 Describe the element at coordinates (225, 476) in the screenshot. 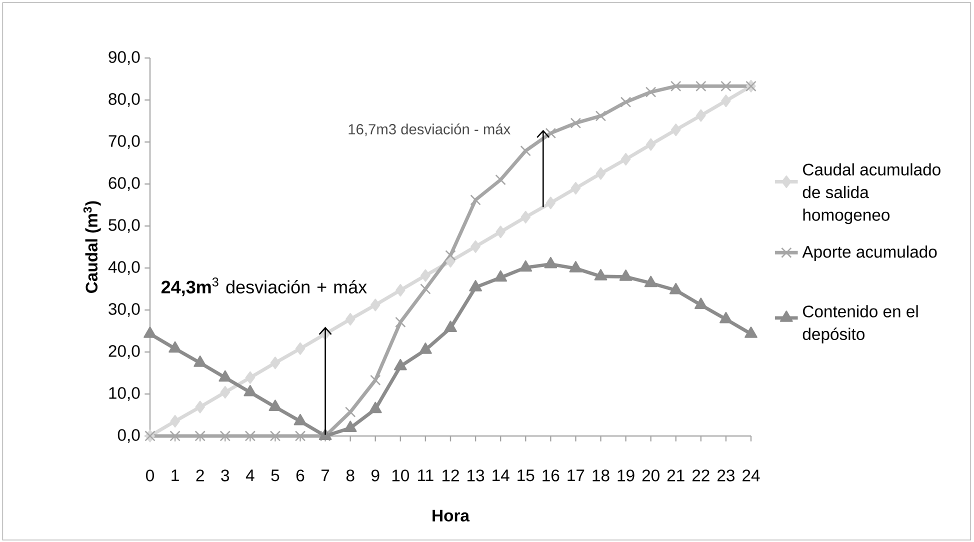

I see `x-tick-label: 3` at that location.